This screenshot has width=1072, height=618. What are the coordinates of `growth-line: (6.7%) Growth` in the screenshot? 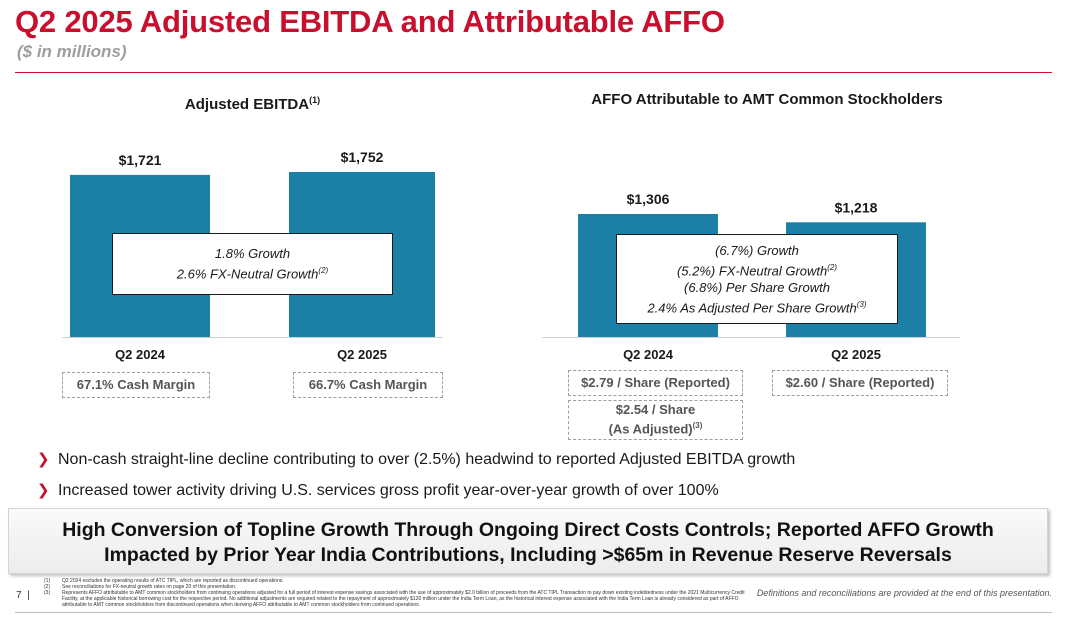 It's located at (757, 250).